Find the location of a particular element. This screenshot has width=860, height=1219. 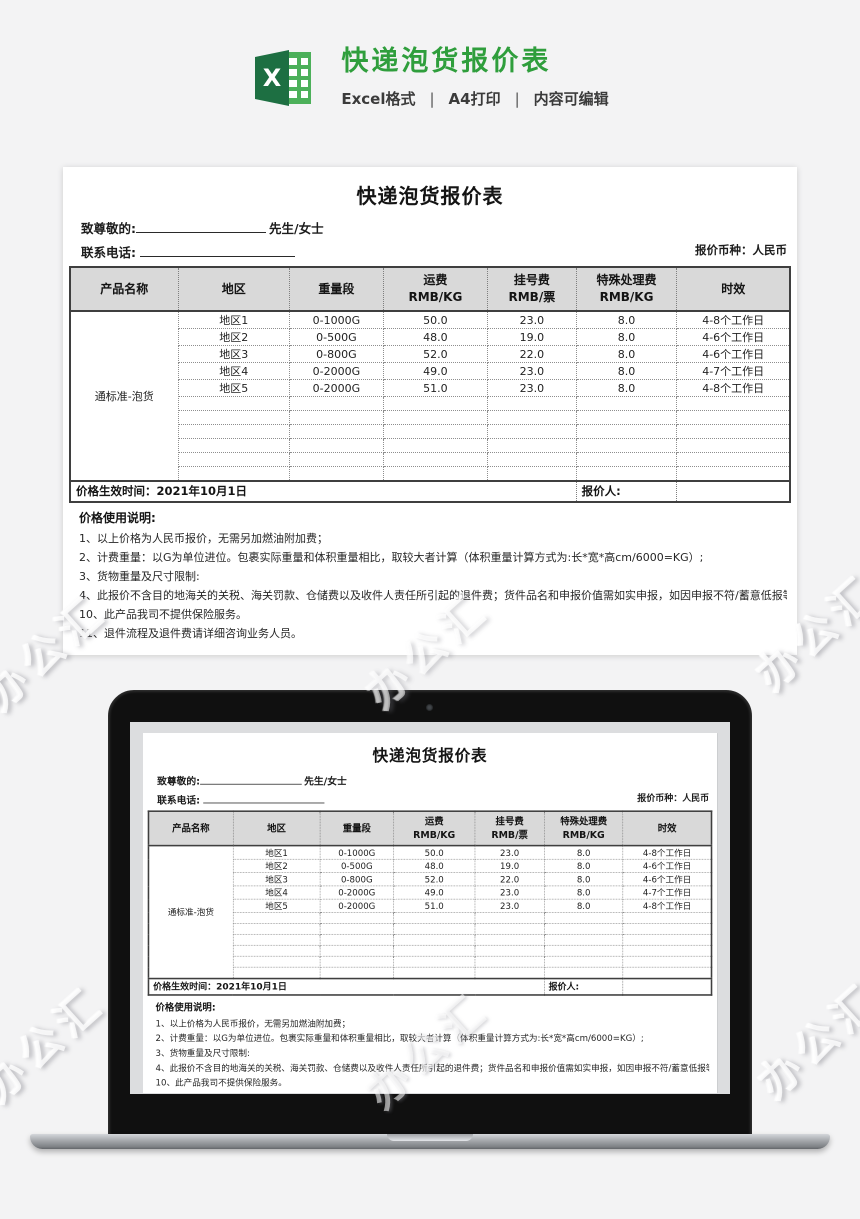

laptop-base-notch-icon is located at coordinates (430, 1137).